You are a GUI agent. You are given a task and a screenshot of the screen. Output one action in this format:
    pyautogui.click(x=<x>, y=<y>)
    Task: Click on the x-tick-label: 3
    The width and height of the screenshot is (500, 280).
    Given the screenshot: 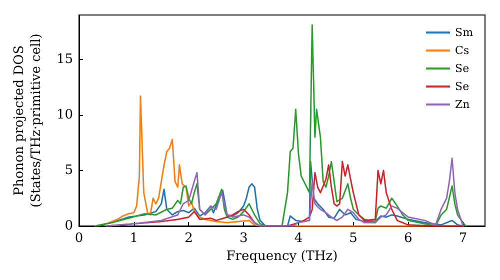 What is the action you would take?
    pyautogui.click(x=243, y=238)
    